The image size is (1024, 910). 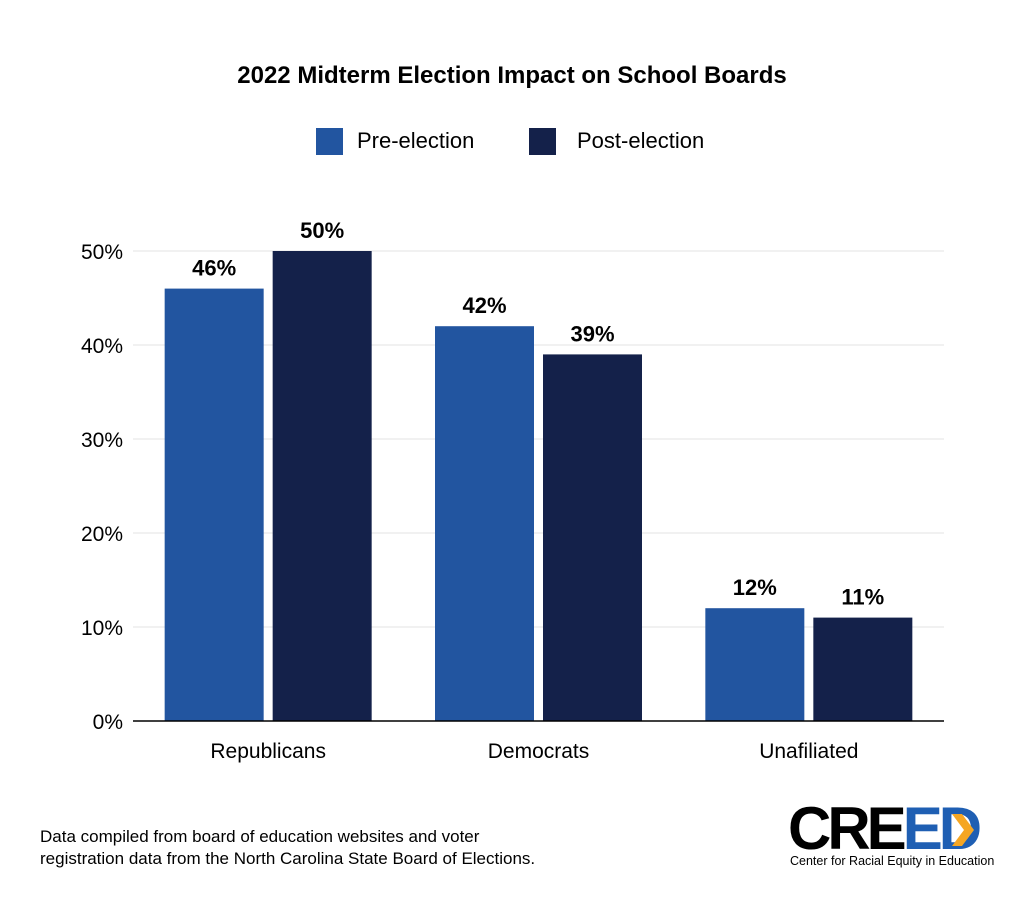 What do you see at coordinates (214, 268) in the screenshot?
I see `data-label: 46%` at bounding box center [214, 268].